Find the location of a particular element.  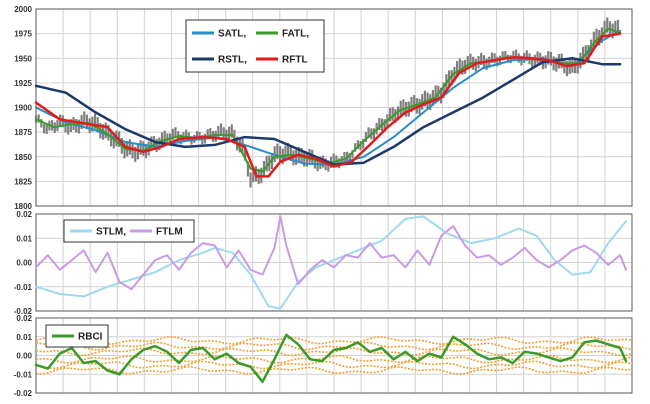

y-tick-label: 1900 is located at coordinates (23, 108).